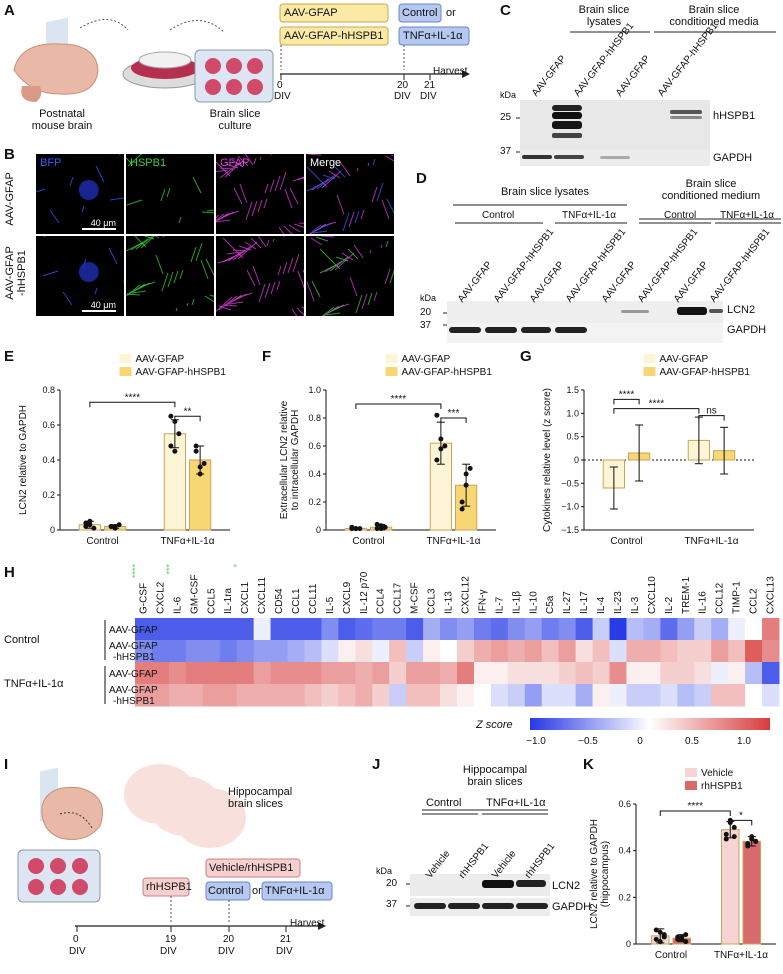  Describe the element at coordinates (169, 569) in the screenshot. I see `heatmap-star: ***` at that location.